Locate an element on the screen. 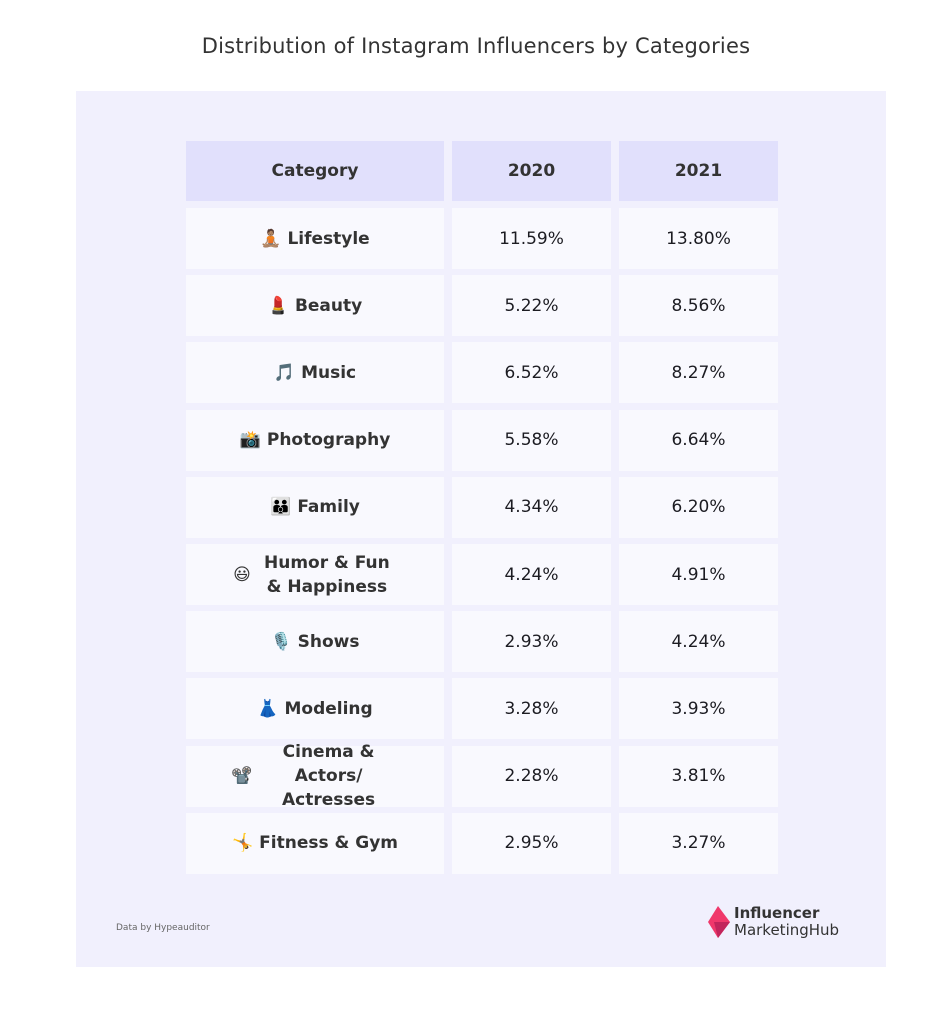 Image resolution: width=952 pixels, height=1024 pixels. value-2020-cell: 2.95% is located at coordinates (531, 843).